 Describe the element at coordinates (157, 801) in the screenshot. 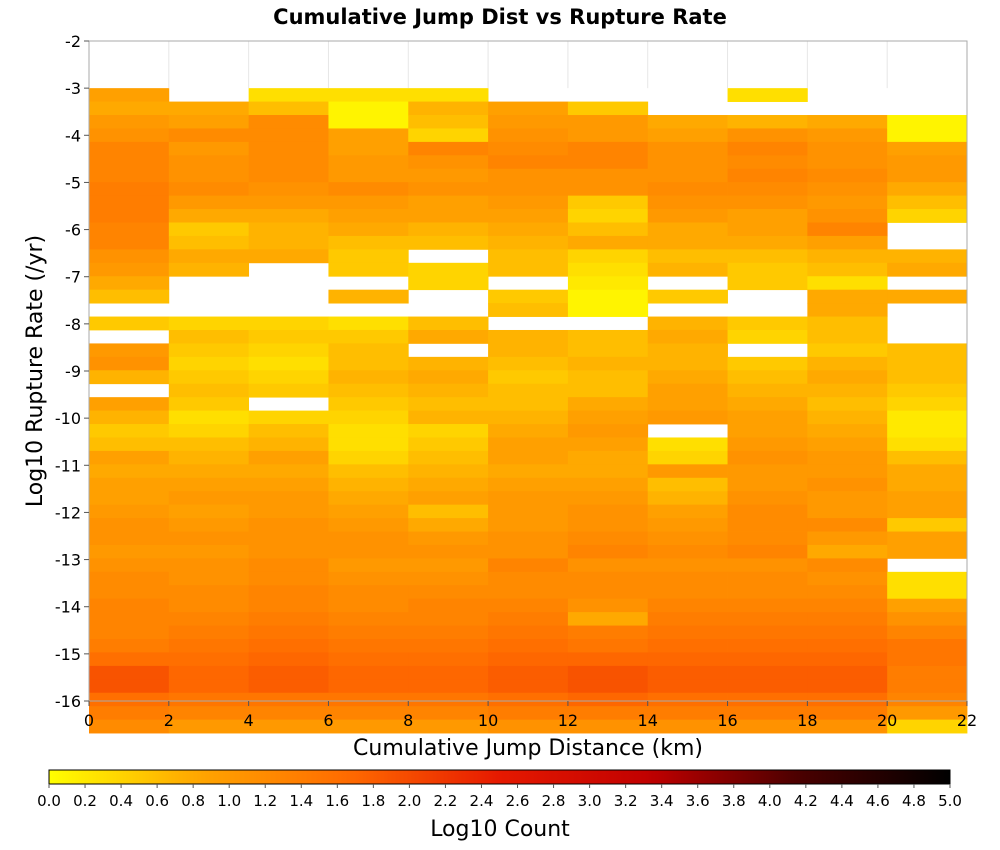

I see `colorbar-tick-label: 0.6` at that location.